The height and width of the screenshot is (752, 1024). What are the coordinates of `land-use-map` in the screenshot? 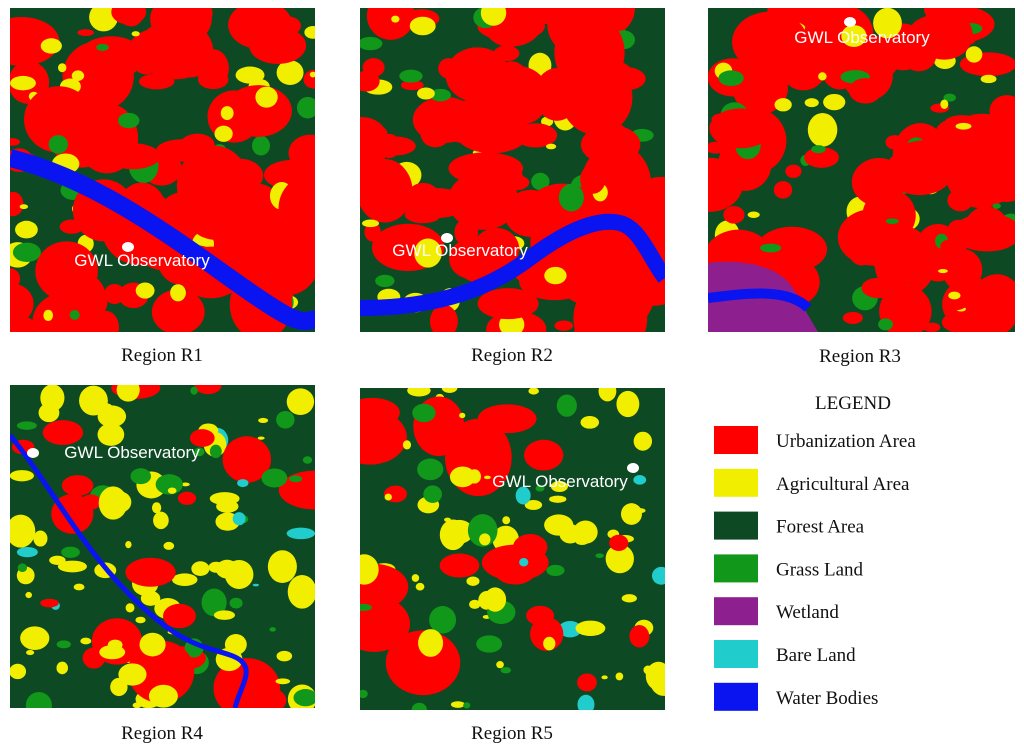 It's located at (162, 170).